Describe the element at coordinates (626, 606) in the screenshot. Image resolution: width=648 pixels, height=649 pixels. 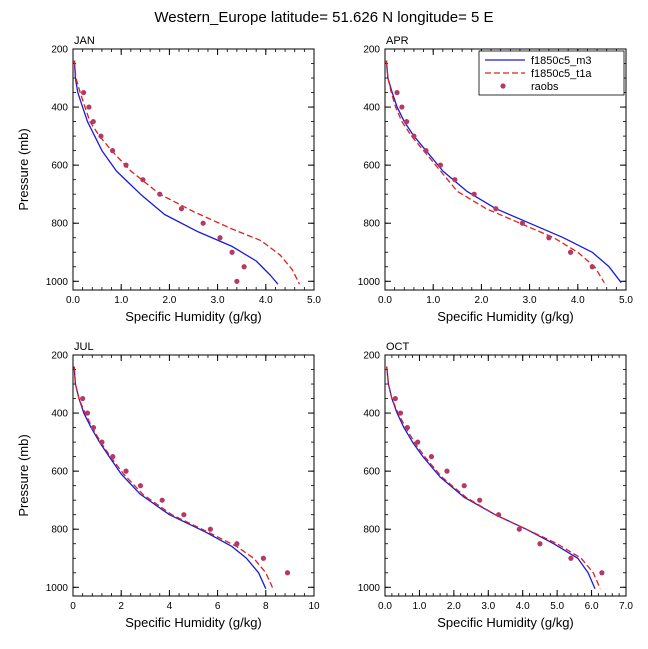
I see `x-tick-label: 7.0` at that location.